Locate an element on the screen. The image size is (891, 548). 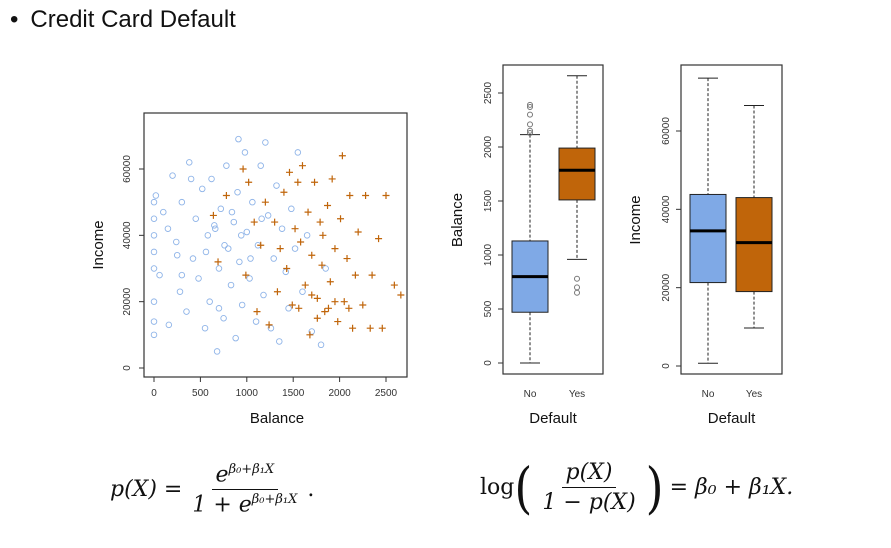
x-axis-label: Default is located at coordinates (553, 418).